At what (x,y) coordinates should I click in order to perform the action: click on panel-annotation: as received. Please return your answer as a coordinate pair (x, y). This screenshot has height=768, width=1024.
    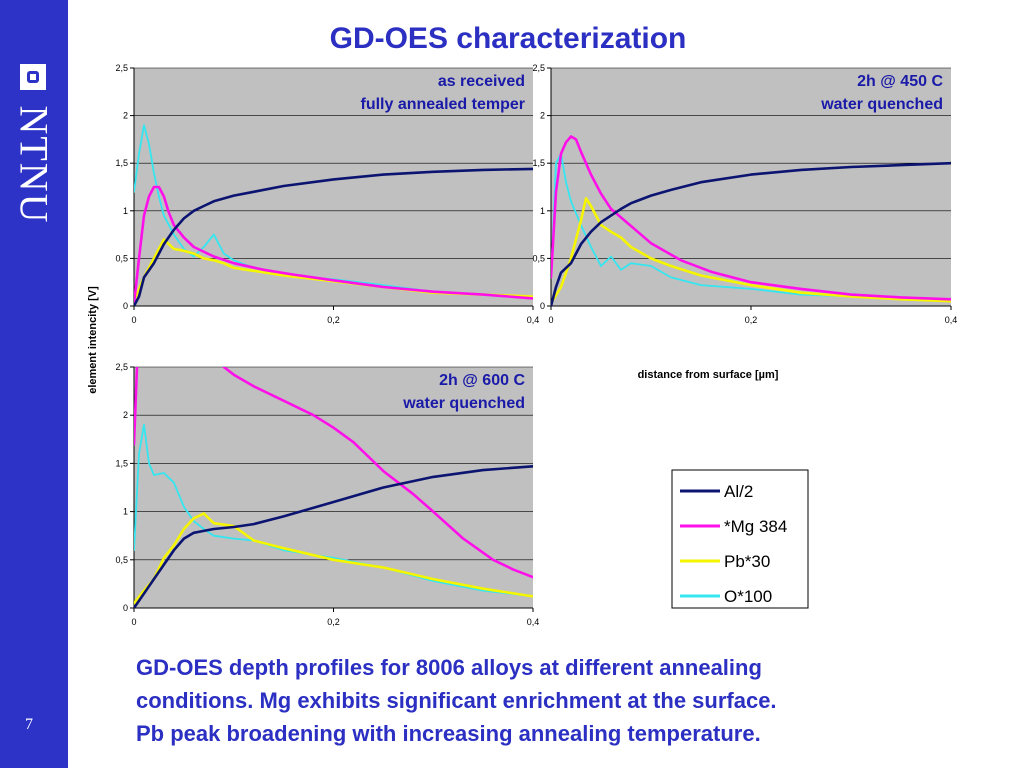
    Looking at the image, I should click on (481, 81).